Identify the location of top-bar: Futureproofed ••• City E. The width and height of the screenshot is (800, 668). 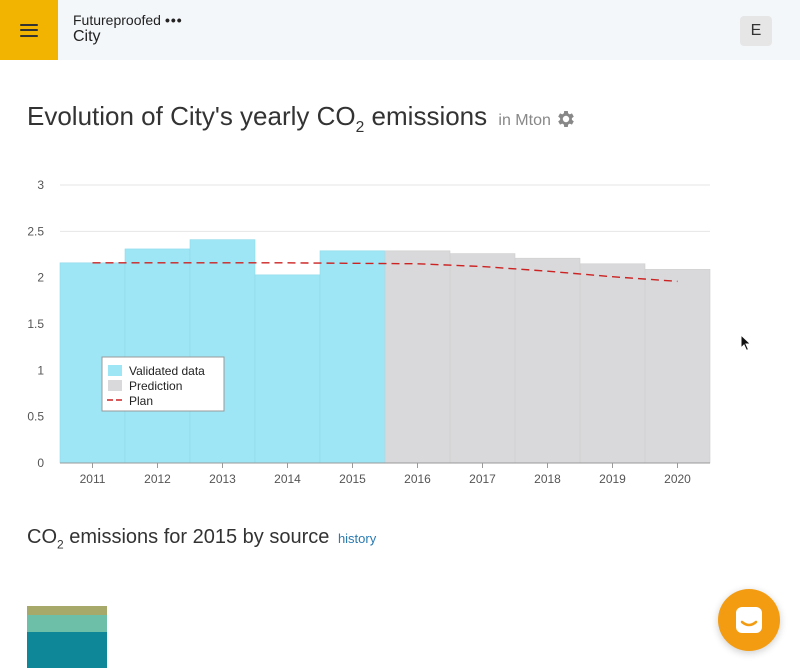
(400, 30).